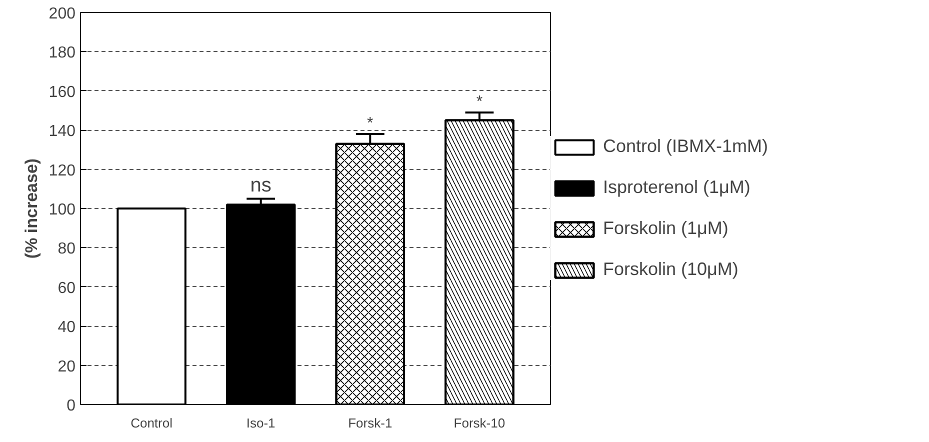  What do you see at coordinates (71, 406) in the screenshot?
I see `y-tick-label: 0` at bounding box center [71, 406].